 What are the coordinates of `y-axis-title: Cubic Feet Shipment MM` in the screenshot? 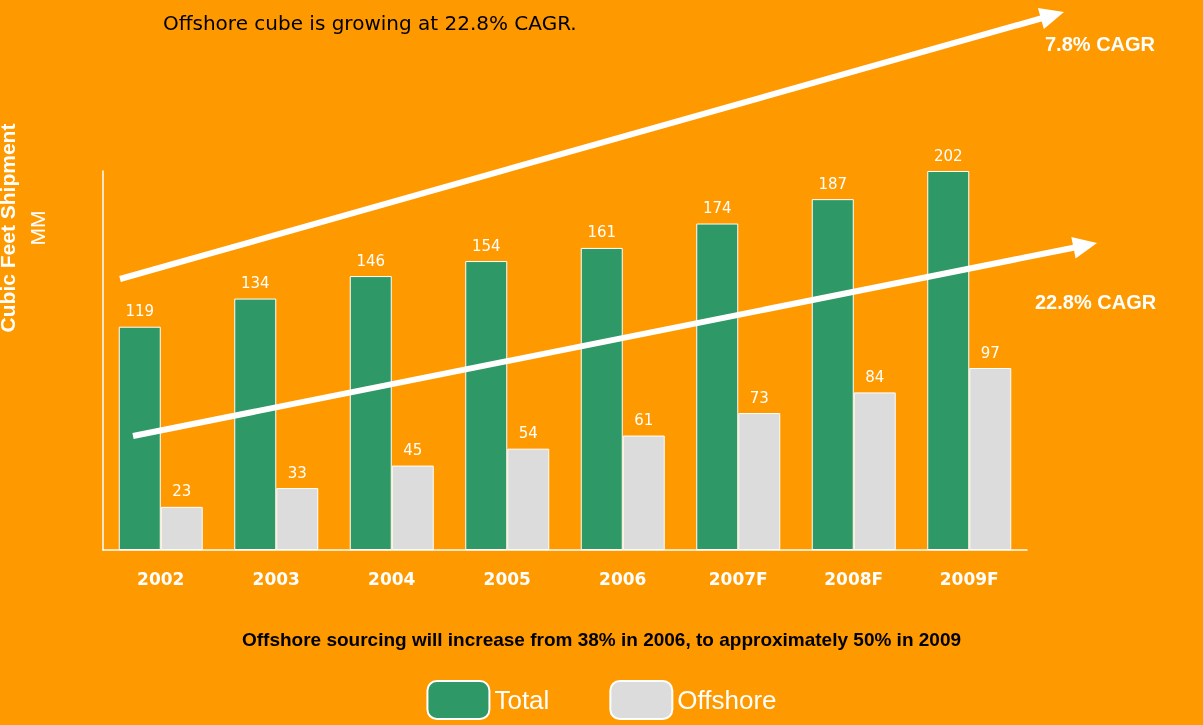 It's located at (24, 228).